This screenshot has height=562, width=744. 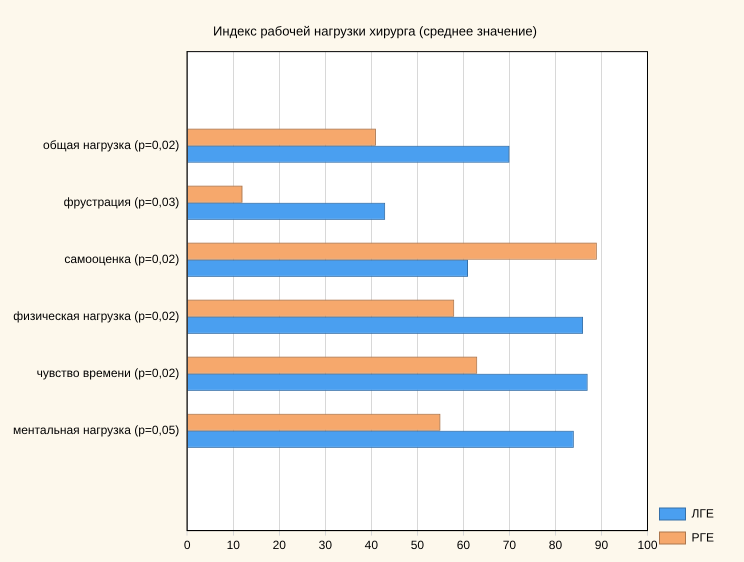 I want to click on legend-label: РГЕ, so click(x=702, y=537).